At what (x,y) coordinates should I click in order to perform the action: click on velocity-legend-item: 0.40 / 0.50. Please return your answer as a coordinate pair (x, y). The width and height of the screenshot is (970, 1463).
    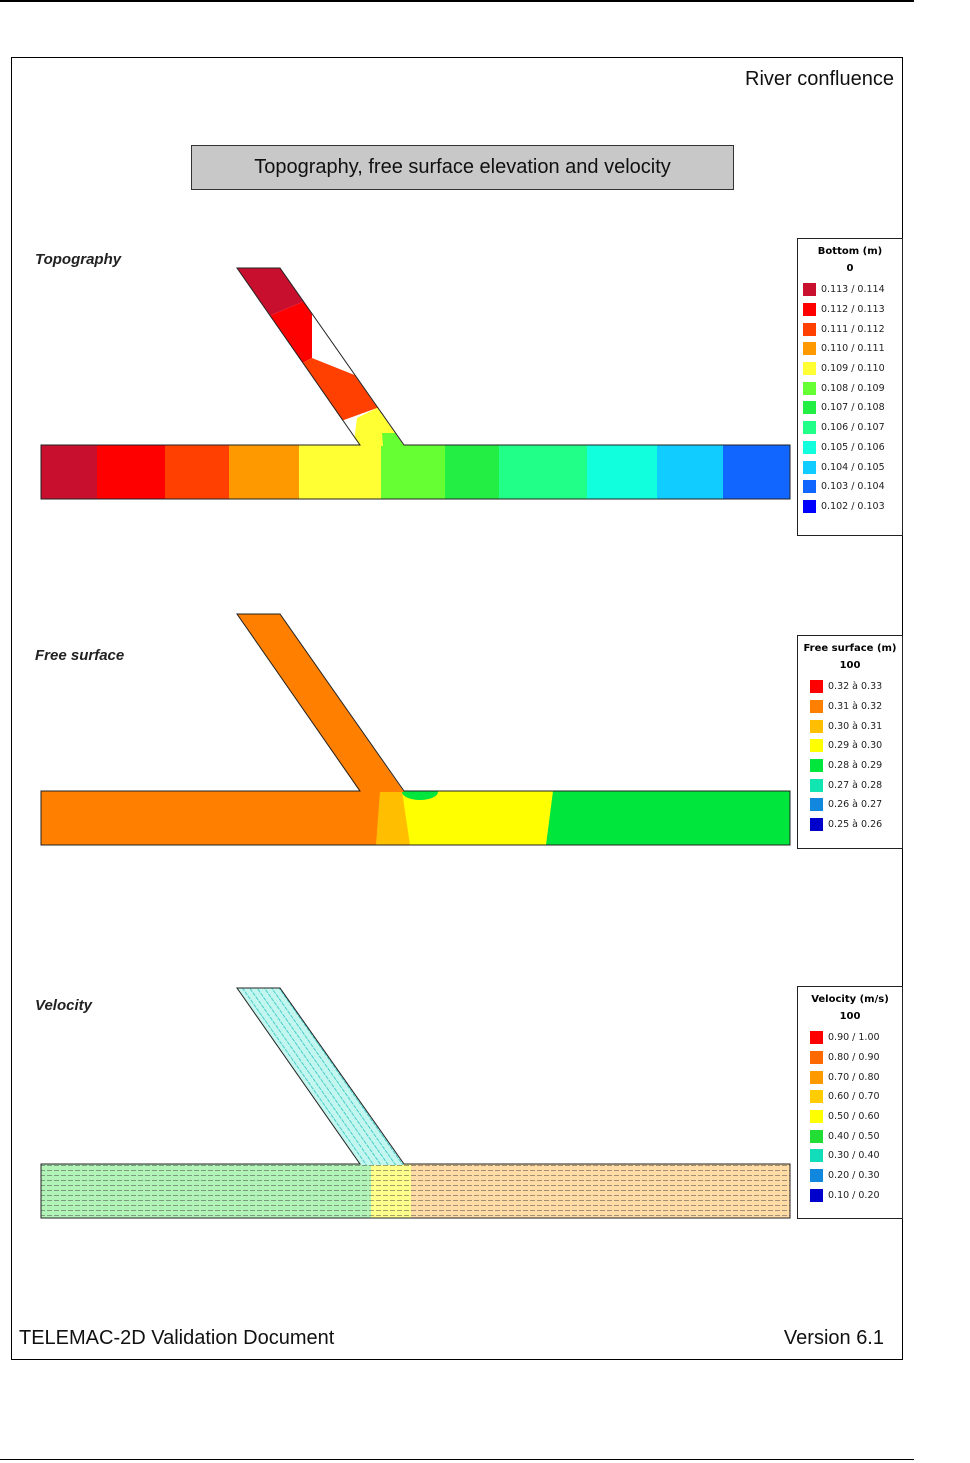
    Looking at the image, I should click on (850, 1136).